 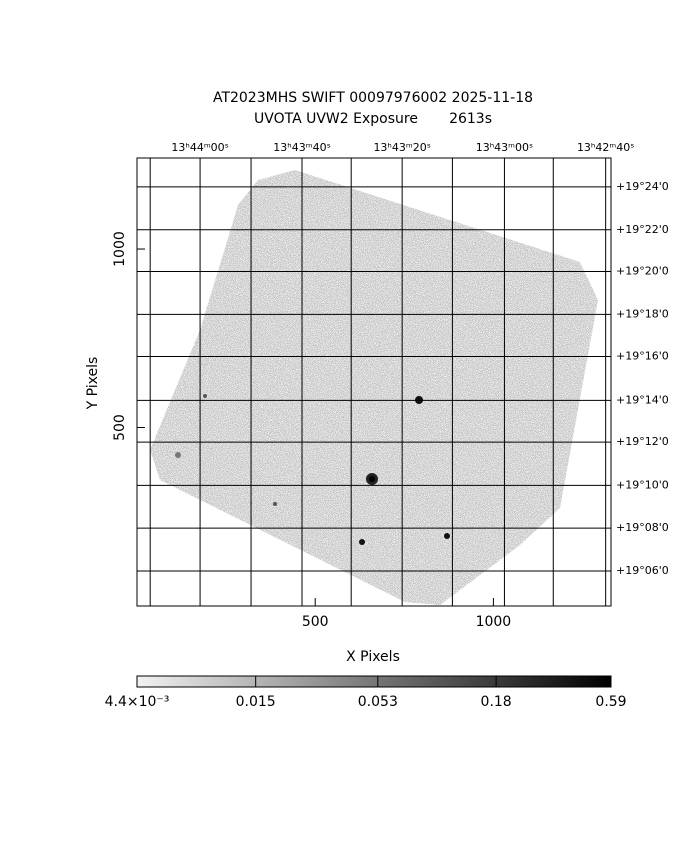 What do you see at coordinates (373, 119) in the screenshot?
I see `chart-subtitle: UVOTA UVW2 Exposure 2613s` at bounding box center [373, 119].